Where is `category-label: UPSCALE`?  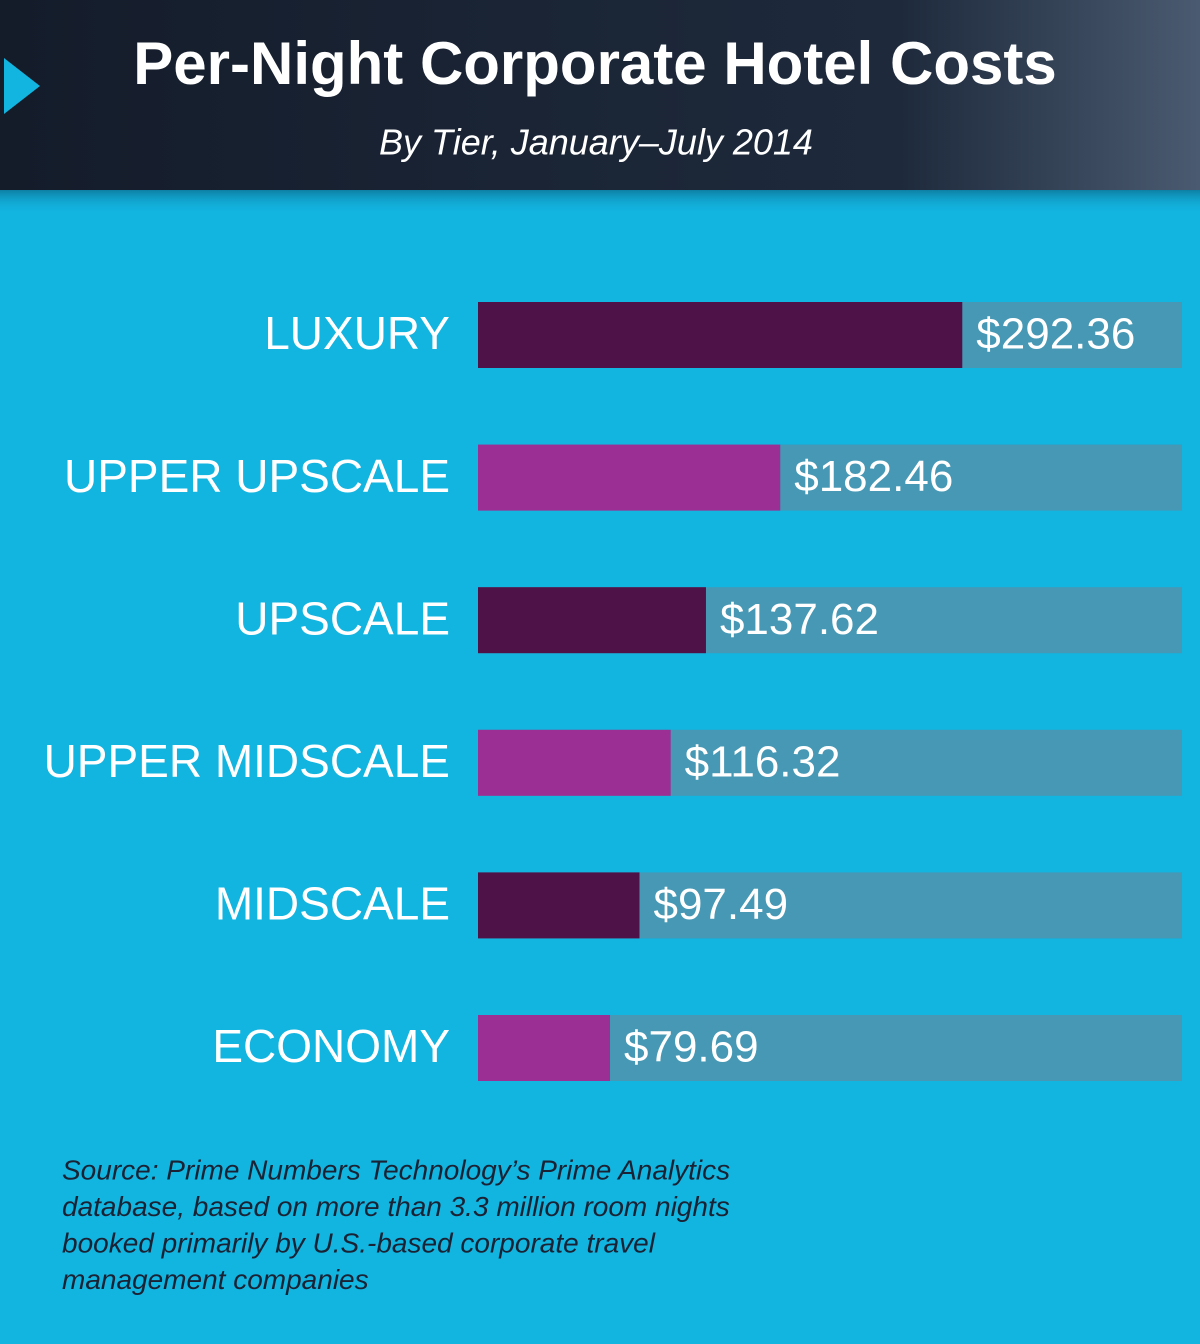 category-label: UPSCALE is located at coordinates (342, 618).